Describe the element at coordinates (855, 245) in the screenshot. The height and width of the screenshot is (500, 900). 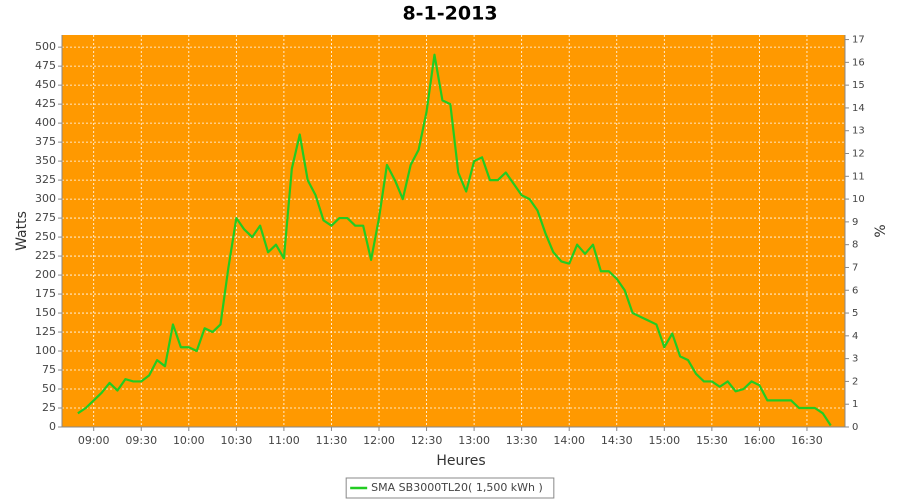
I see `y2-tick-label: 8` at that location.